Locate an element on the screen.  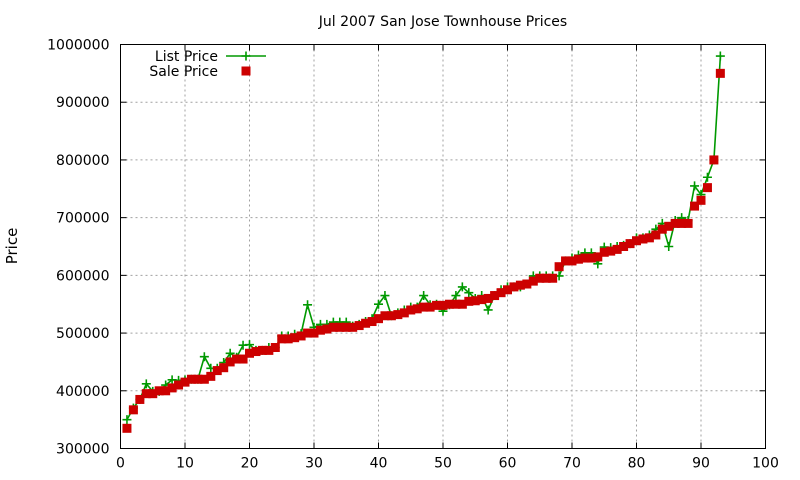
x-tick-label: 50 is located at coordinates (443, 464).